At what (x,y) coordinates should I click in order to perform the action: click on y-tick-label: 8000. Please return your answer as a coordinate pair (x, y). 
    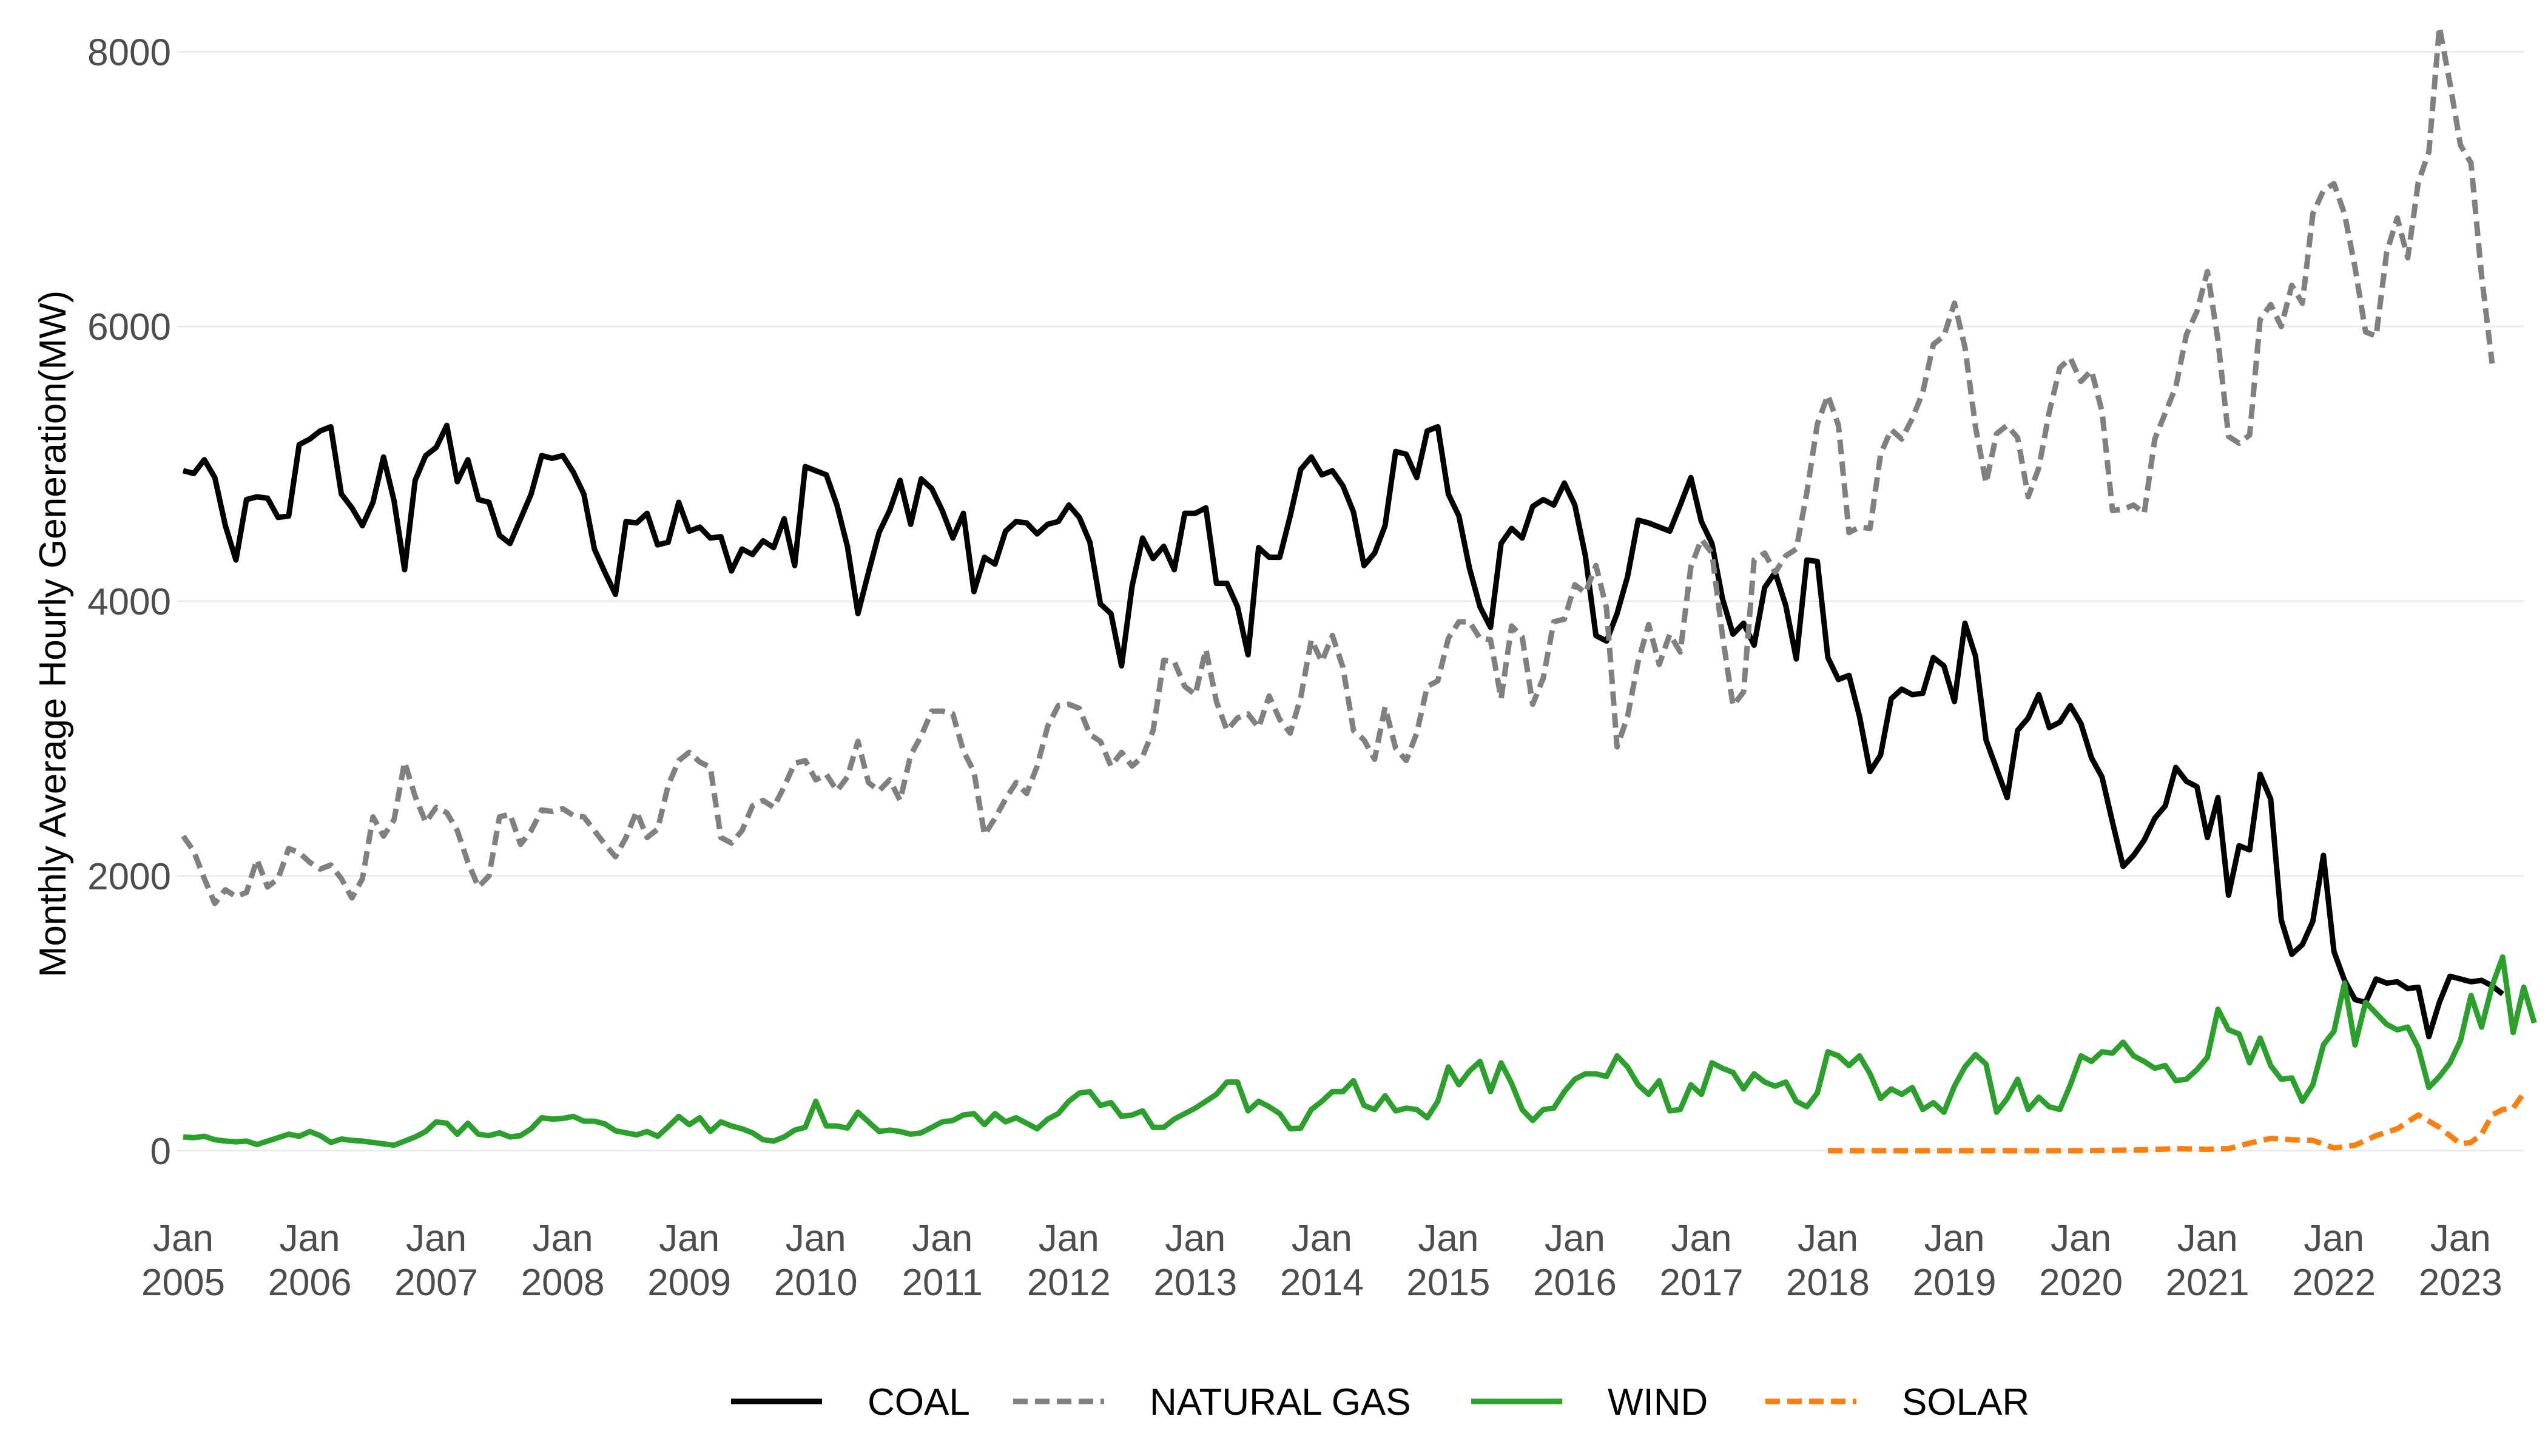
    Looking at the image, I should click on (129, 52).